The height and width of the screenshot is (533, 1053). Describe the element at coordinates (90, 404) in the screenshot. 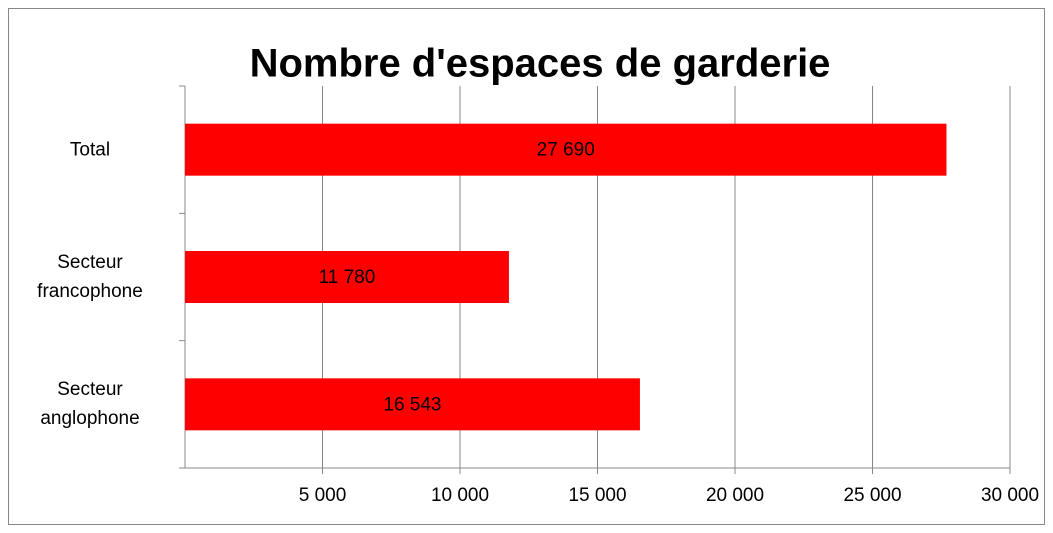

I see `y-tick-label: Secteur anglophone` at that location.